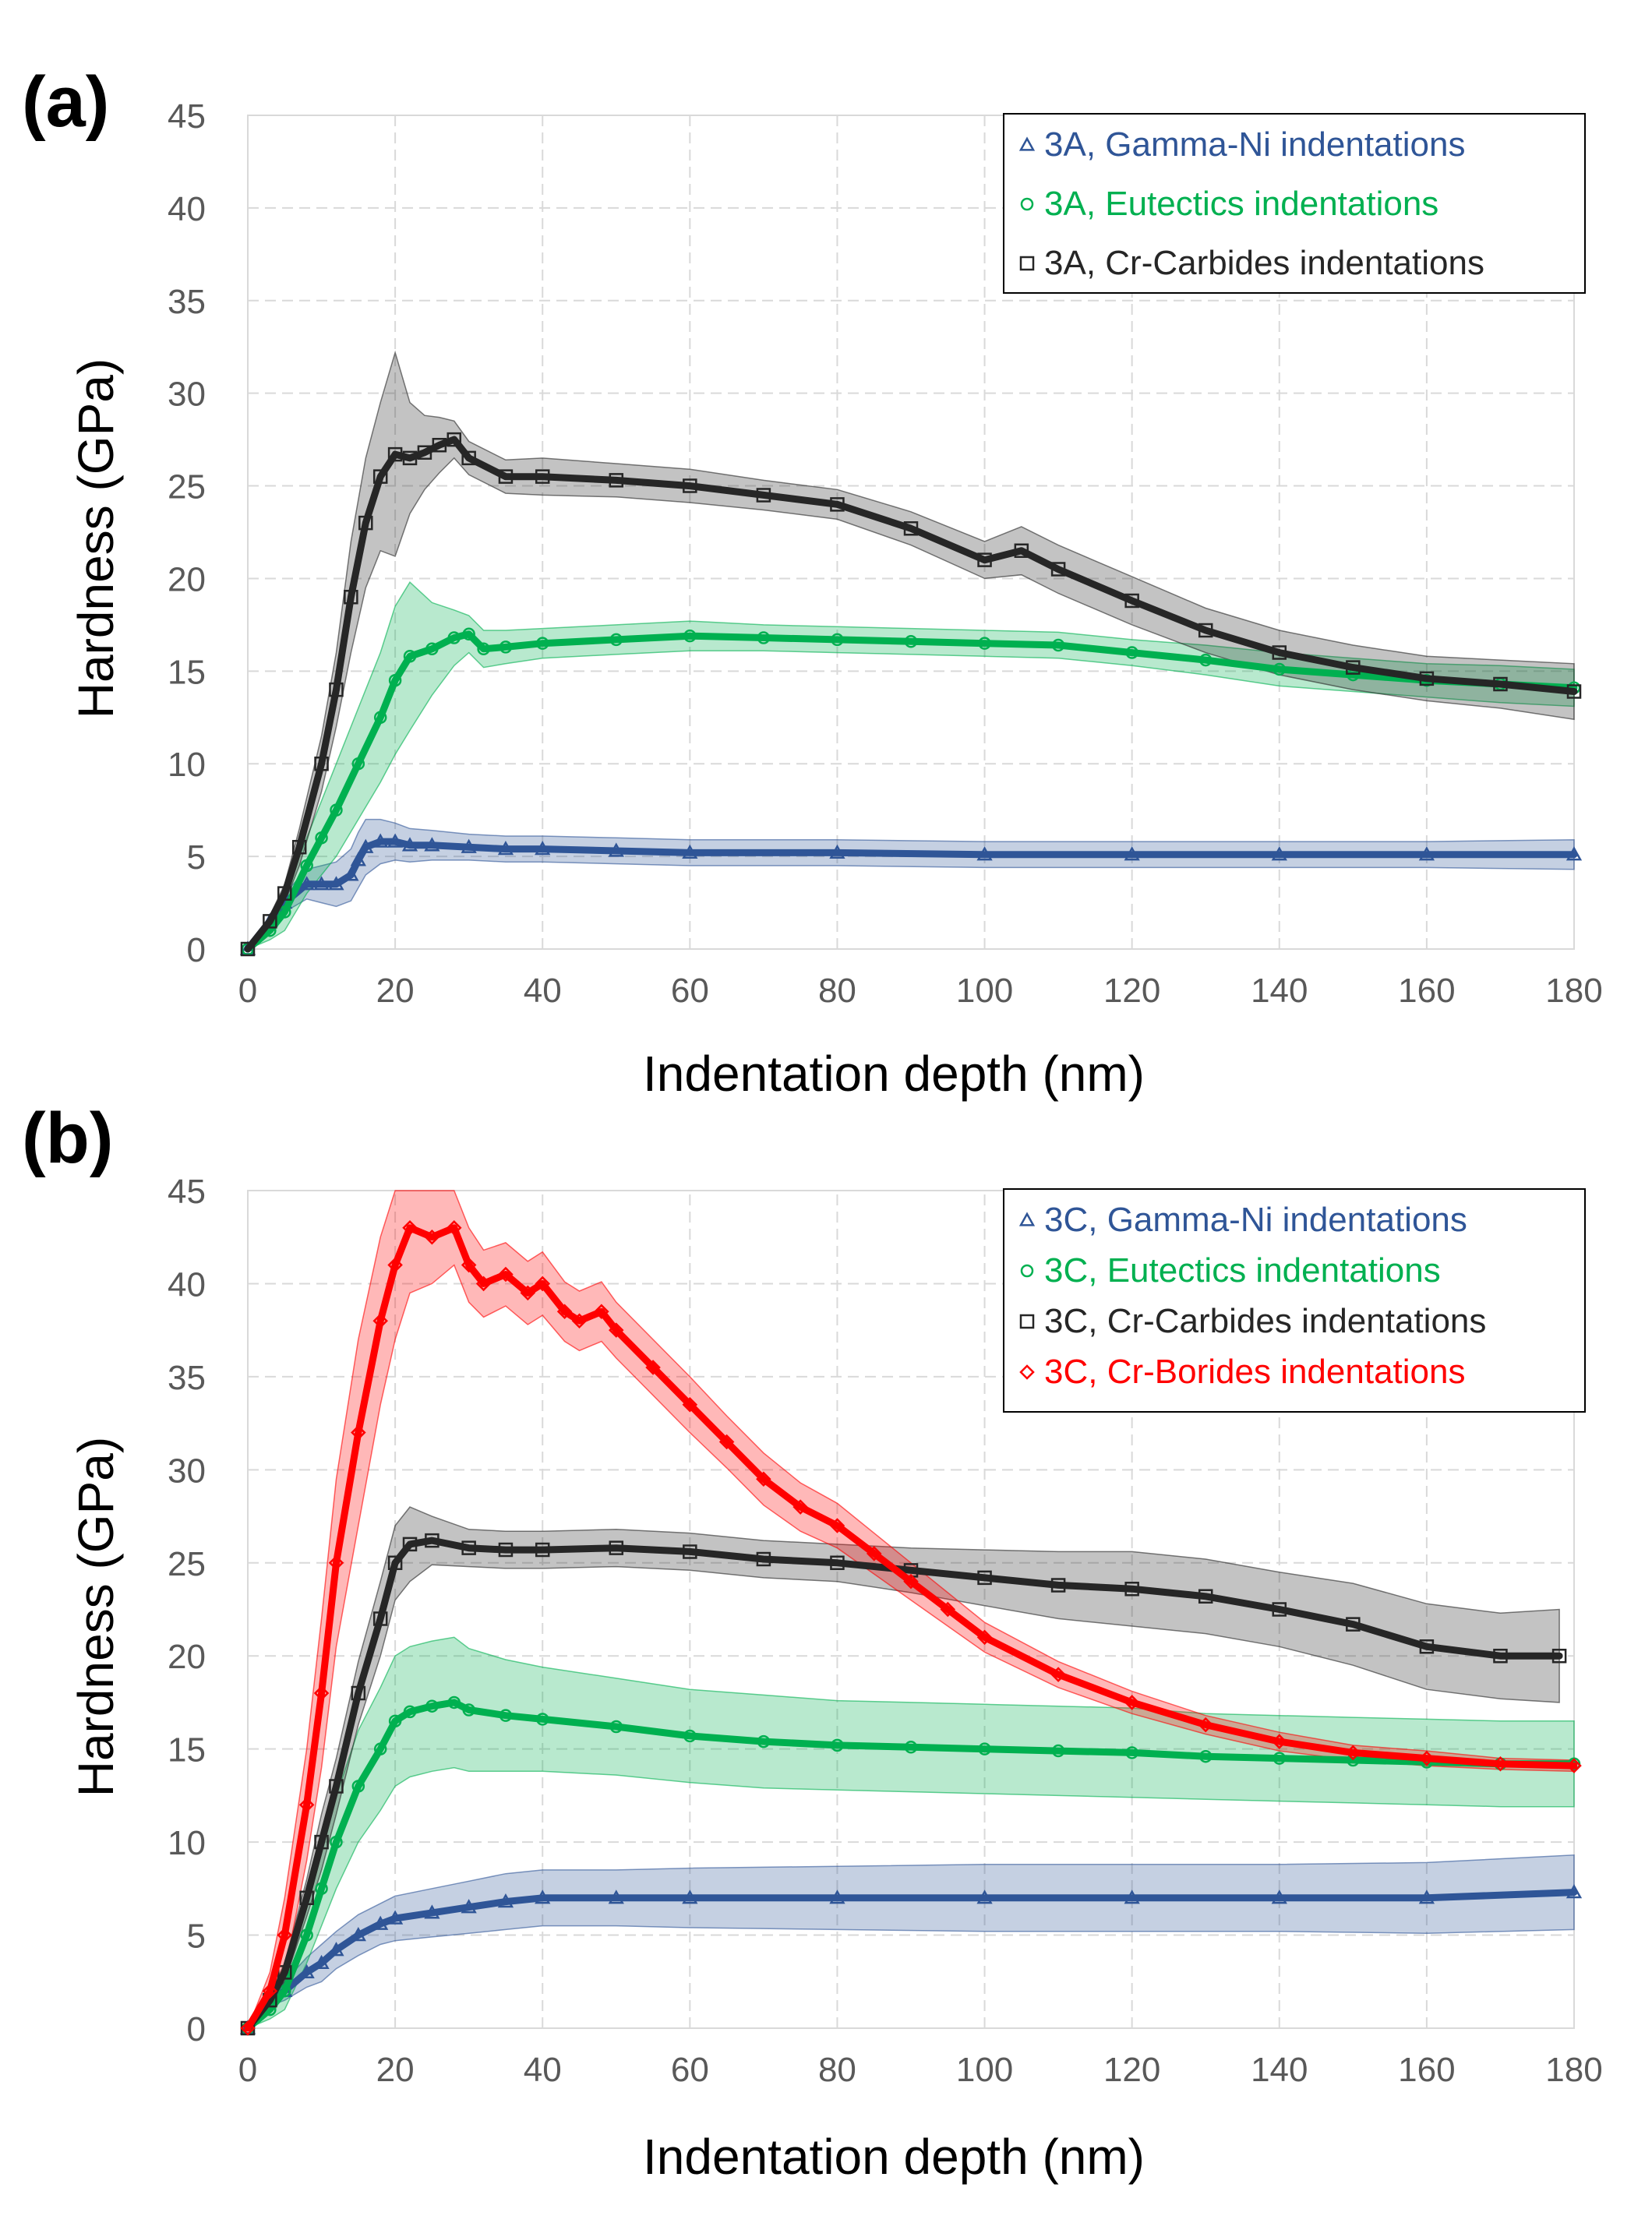  Describe the element at coordinates (1295, 203) in the screenshot. I see `legend-box-a` at that location.